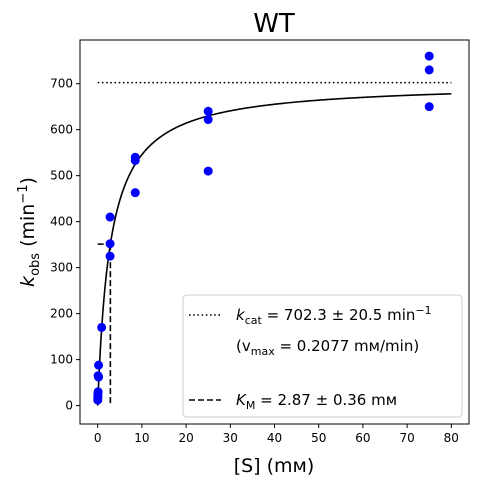  Describe the element at coordinates (69, 406) in the screenshot. I see `y-tick-label: 0` at that location.